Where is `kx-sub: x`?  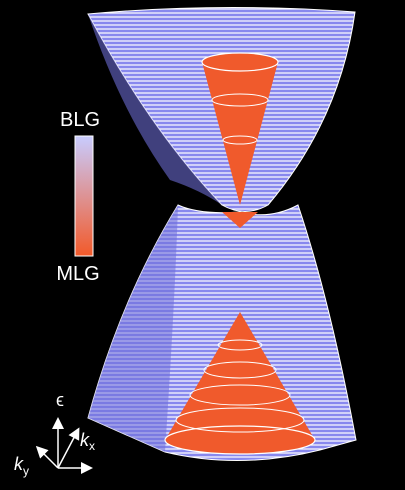 kx-sub: x is located at coordinates (92, 446).